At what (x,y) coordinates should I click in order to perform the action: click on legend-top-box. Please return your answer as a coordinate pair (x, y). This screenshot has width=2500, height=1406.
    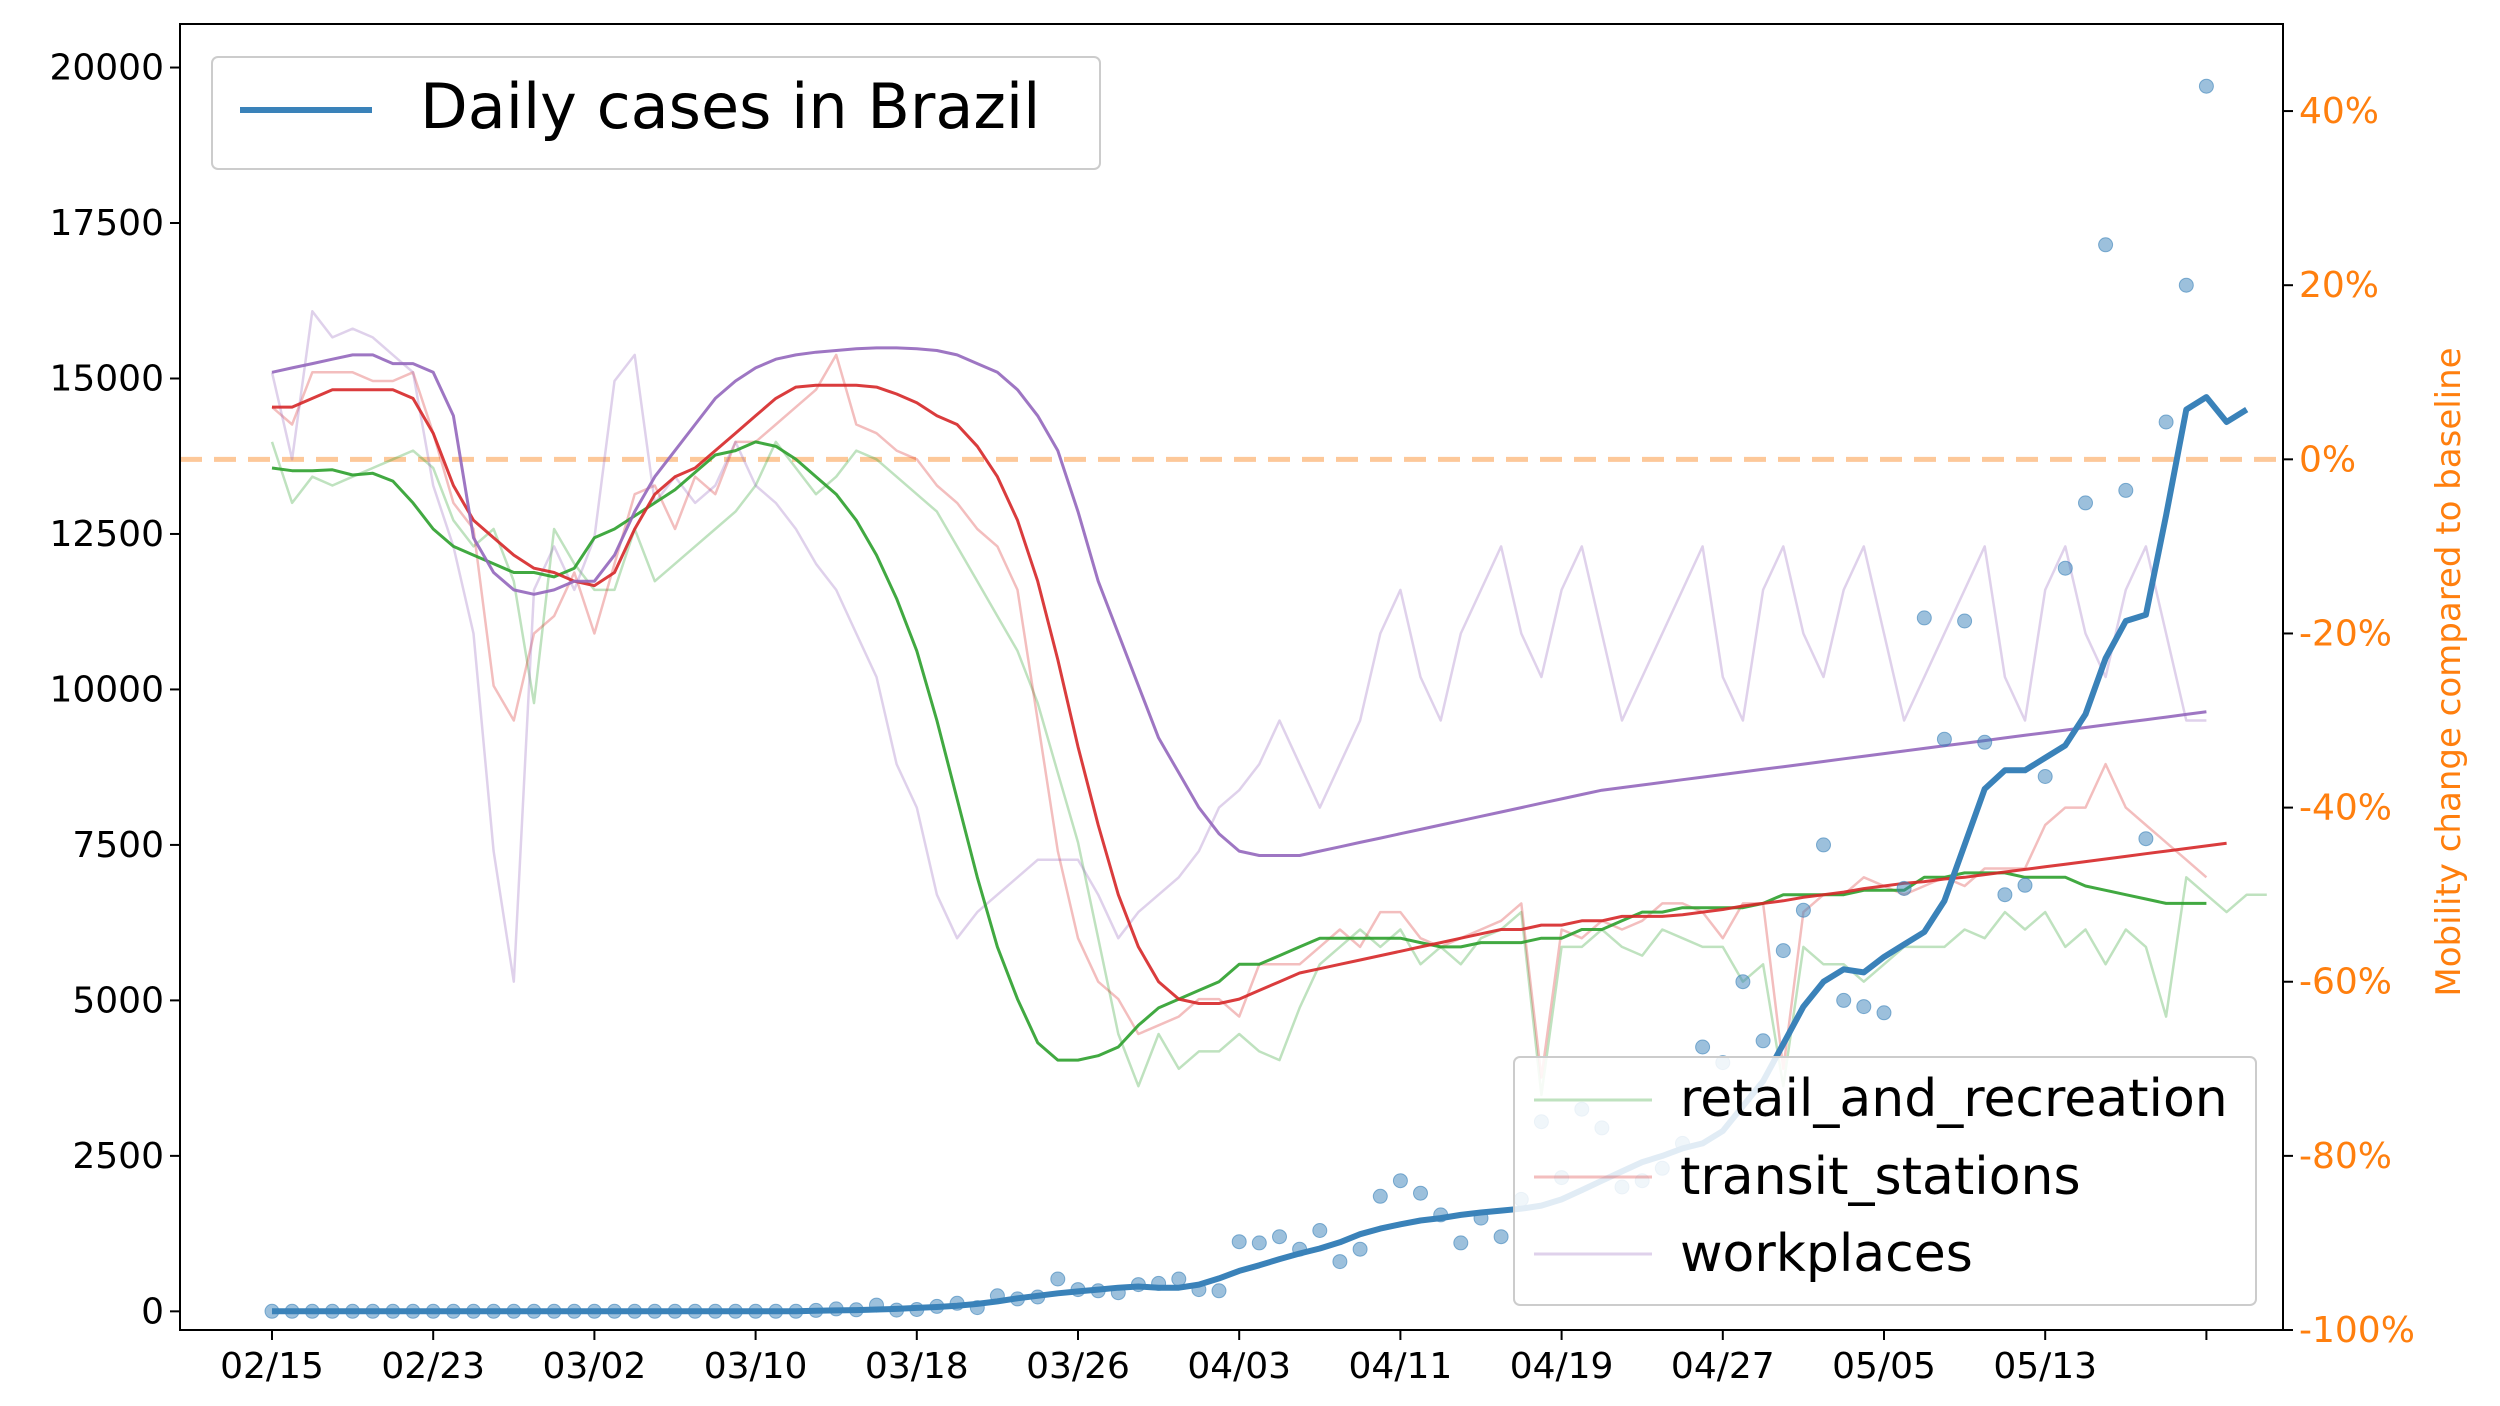
    Looking at the image, I should click on (656, 113).